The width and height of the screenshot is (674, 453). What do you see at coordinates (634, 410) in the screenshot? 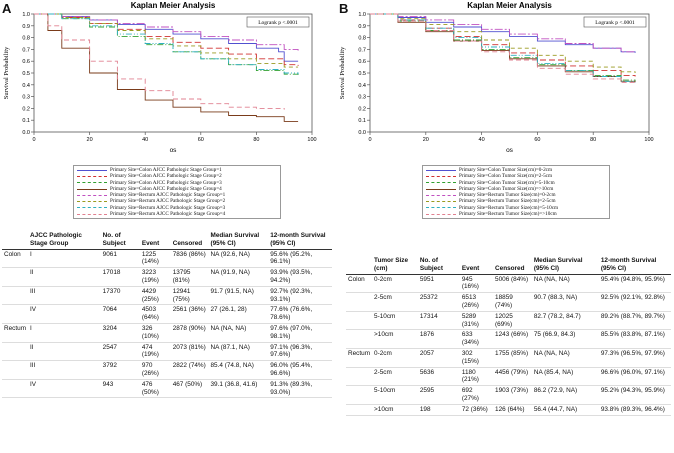
I see `table-cell: 93.8% (89.3%, 96.4%)` at bounding box center [634, 410].